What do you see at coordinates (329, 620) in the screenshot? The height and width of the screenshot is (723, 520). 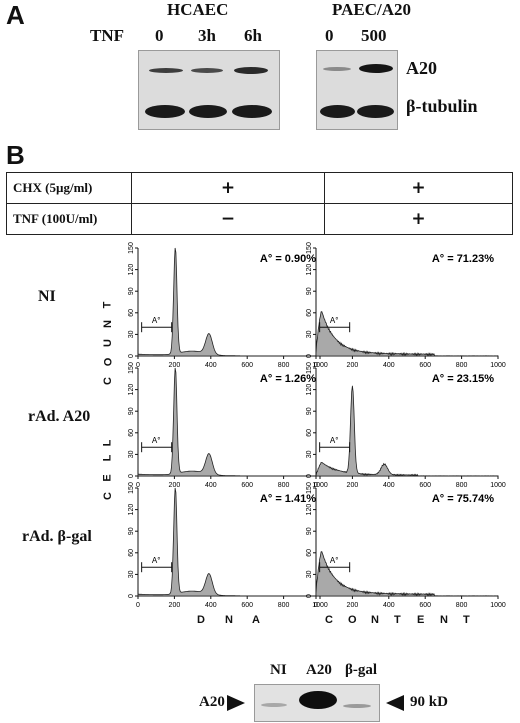 I see `x-axis-letter: C` at bounding box center [329, 620].